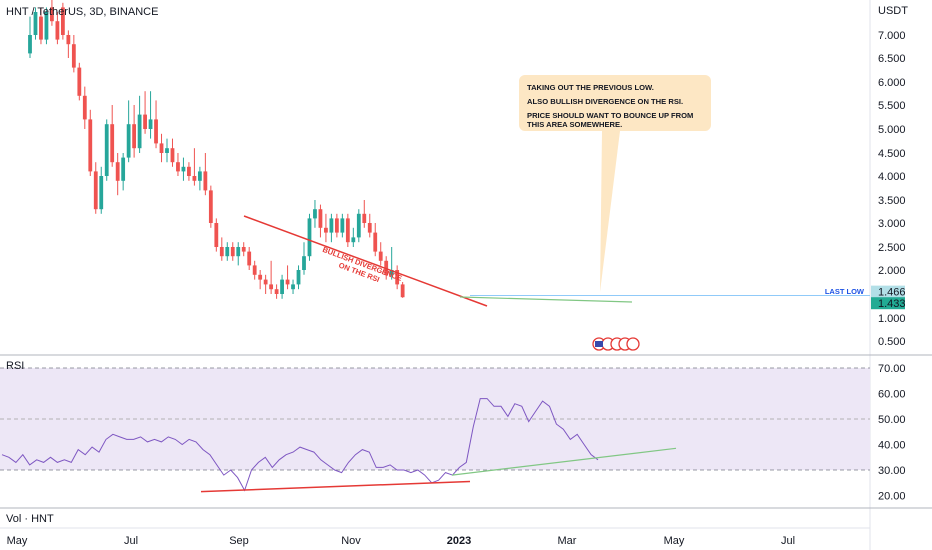 The height and width of the screenshot is (550, 932). Describe the element at coordinates (892, 130) in the screenshot. I see `price-tick-label: 5.000` at that location.